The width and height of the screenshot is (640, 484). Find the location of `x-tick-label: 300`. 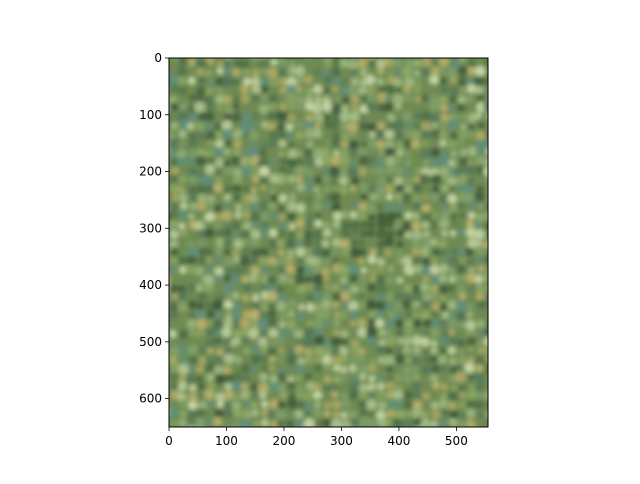

x-tick-label: 300 is located at coordinates (341, 441).